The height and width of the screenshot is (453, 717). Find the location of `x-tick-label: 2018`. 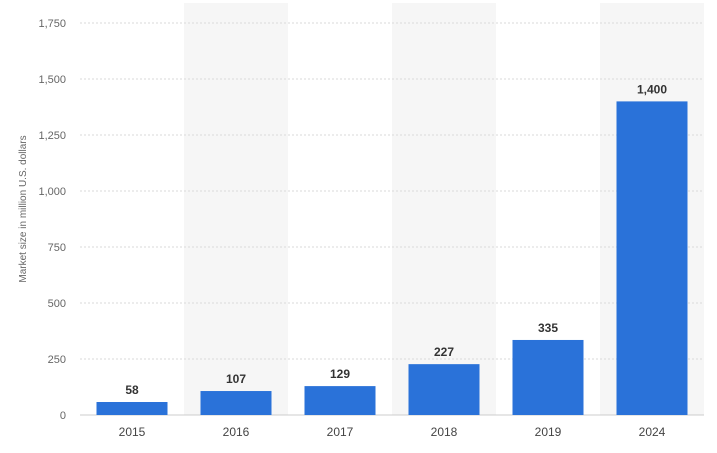

x-tick-label: 2018 is located at coordinates (444, 432).